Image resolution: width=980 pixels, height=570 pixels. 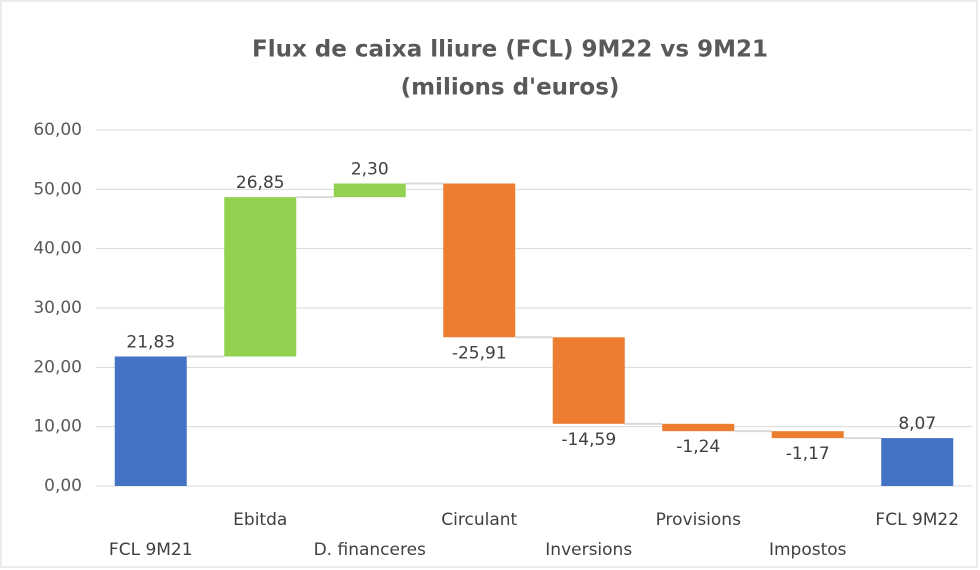 I want to click on x-tick-label: Inversions, so click(x=588, y=550).